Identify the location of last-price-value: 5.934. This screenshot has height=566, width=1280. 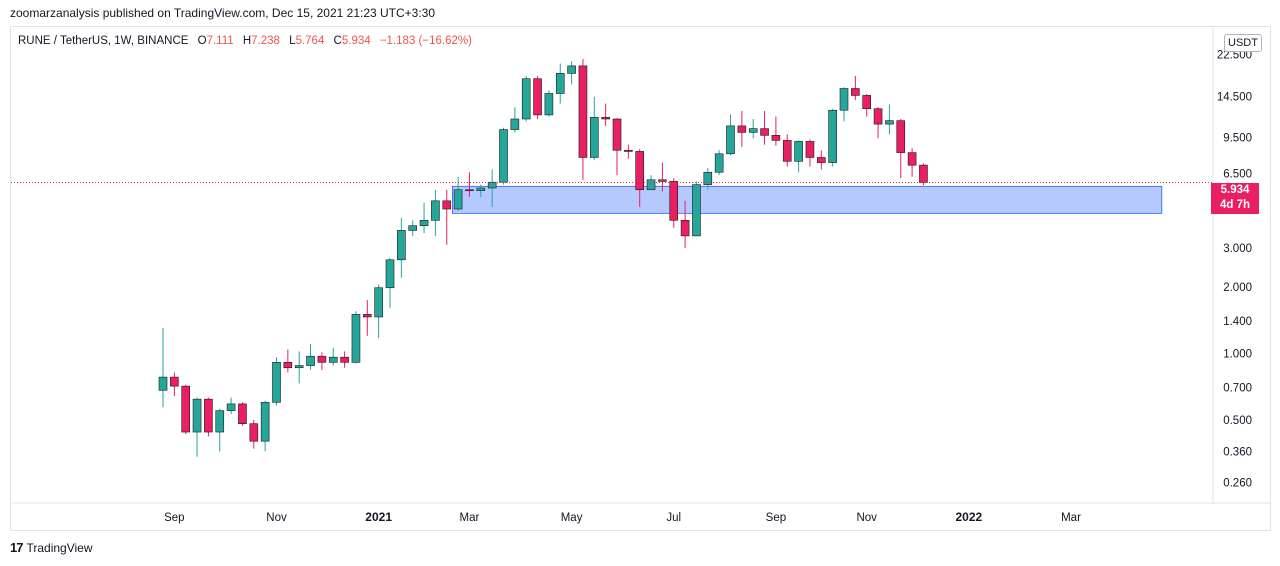
(1235, 190).